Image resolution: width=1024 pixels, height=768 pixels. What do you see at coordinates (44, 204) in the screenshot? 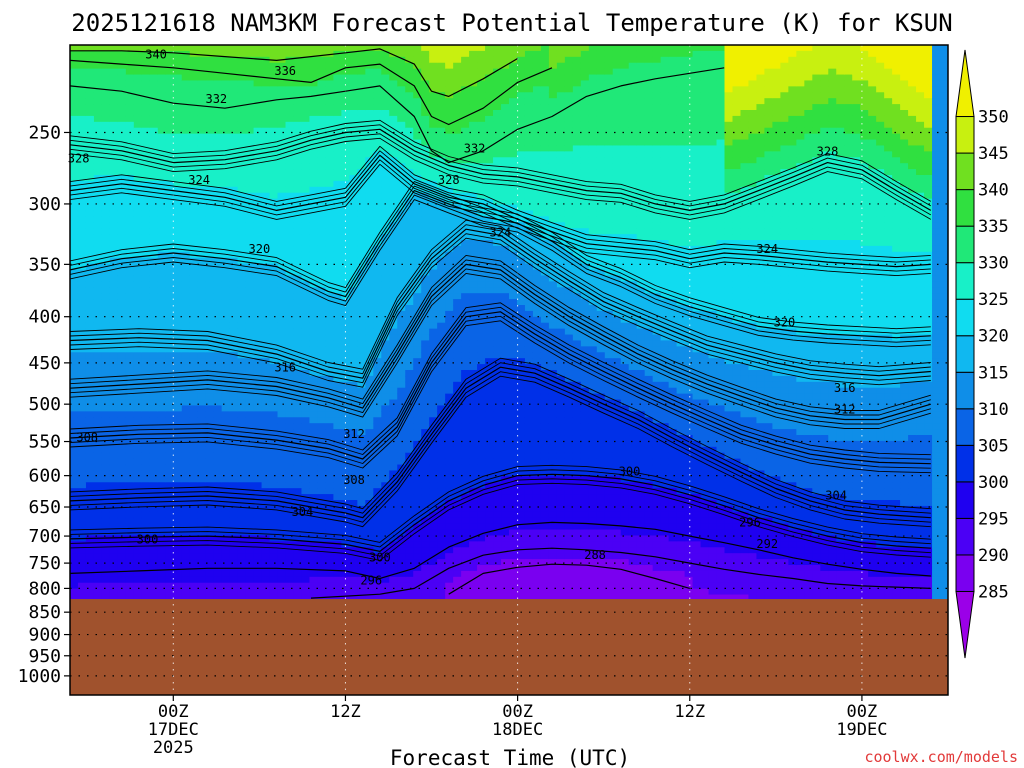
I see `y-tick-label: 300` at bounding box center [44, 204].